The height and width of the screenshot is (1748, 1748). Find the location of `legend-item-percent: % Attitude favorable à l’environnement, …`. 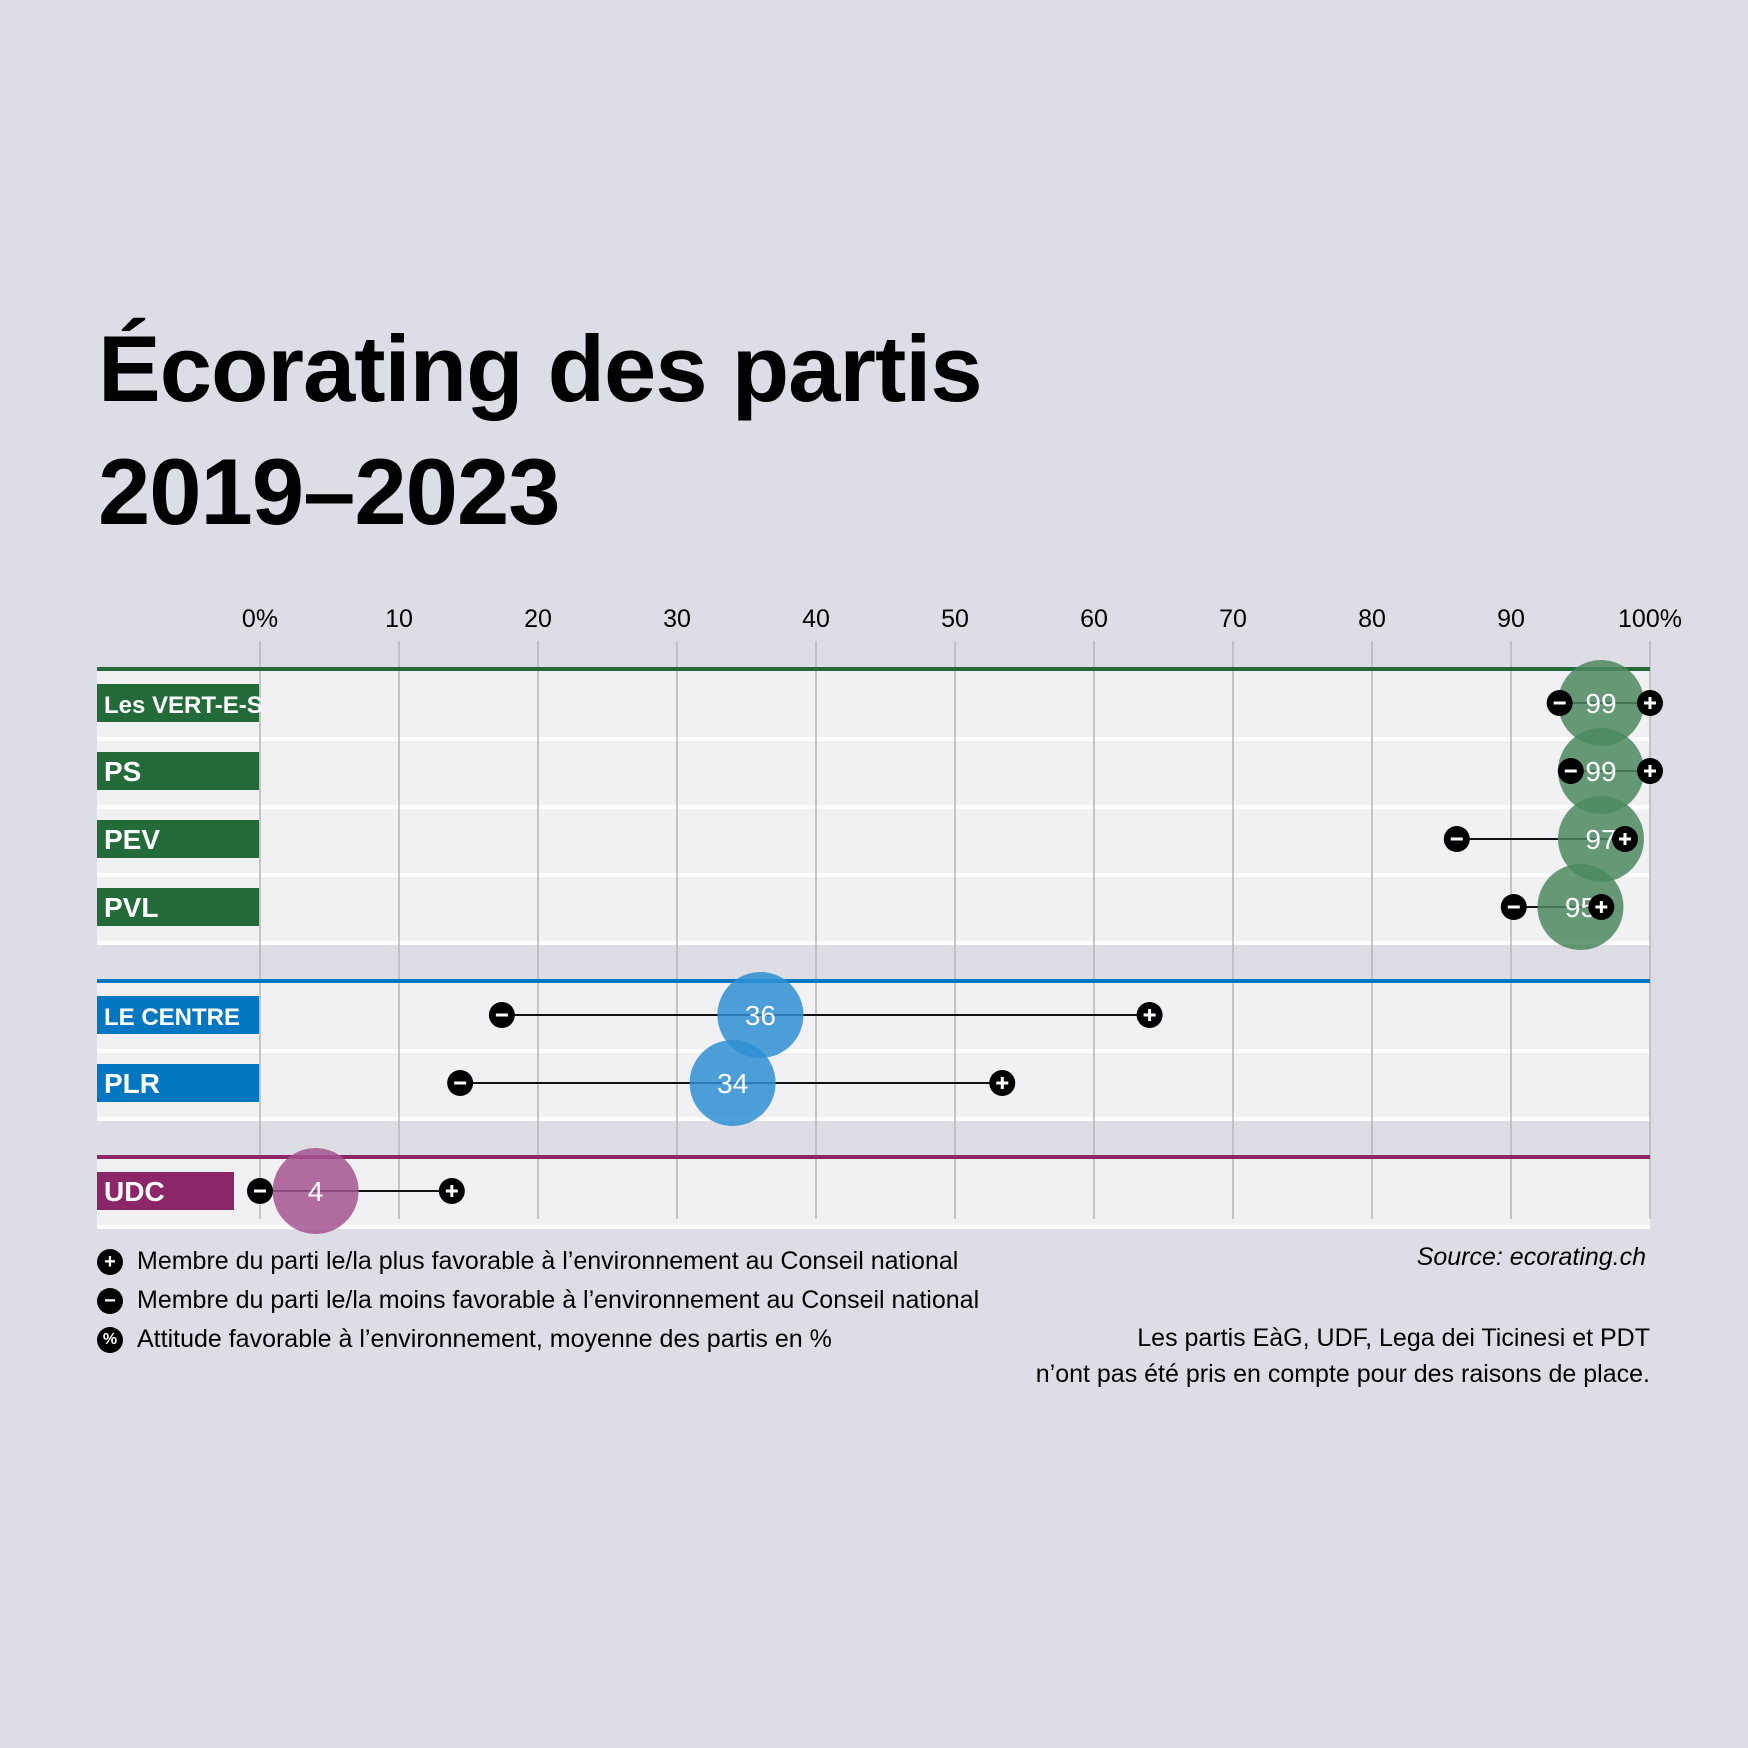

legend-item-percent: % Attitude favorable à l’environnement, … is located at coordinates (464, 1339).